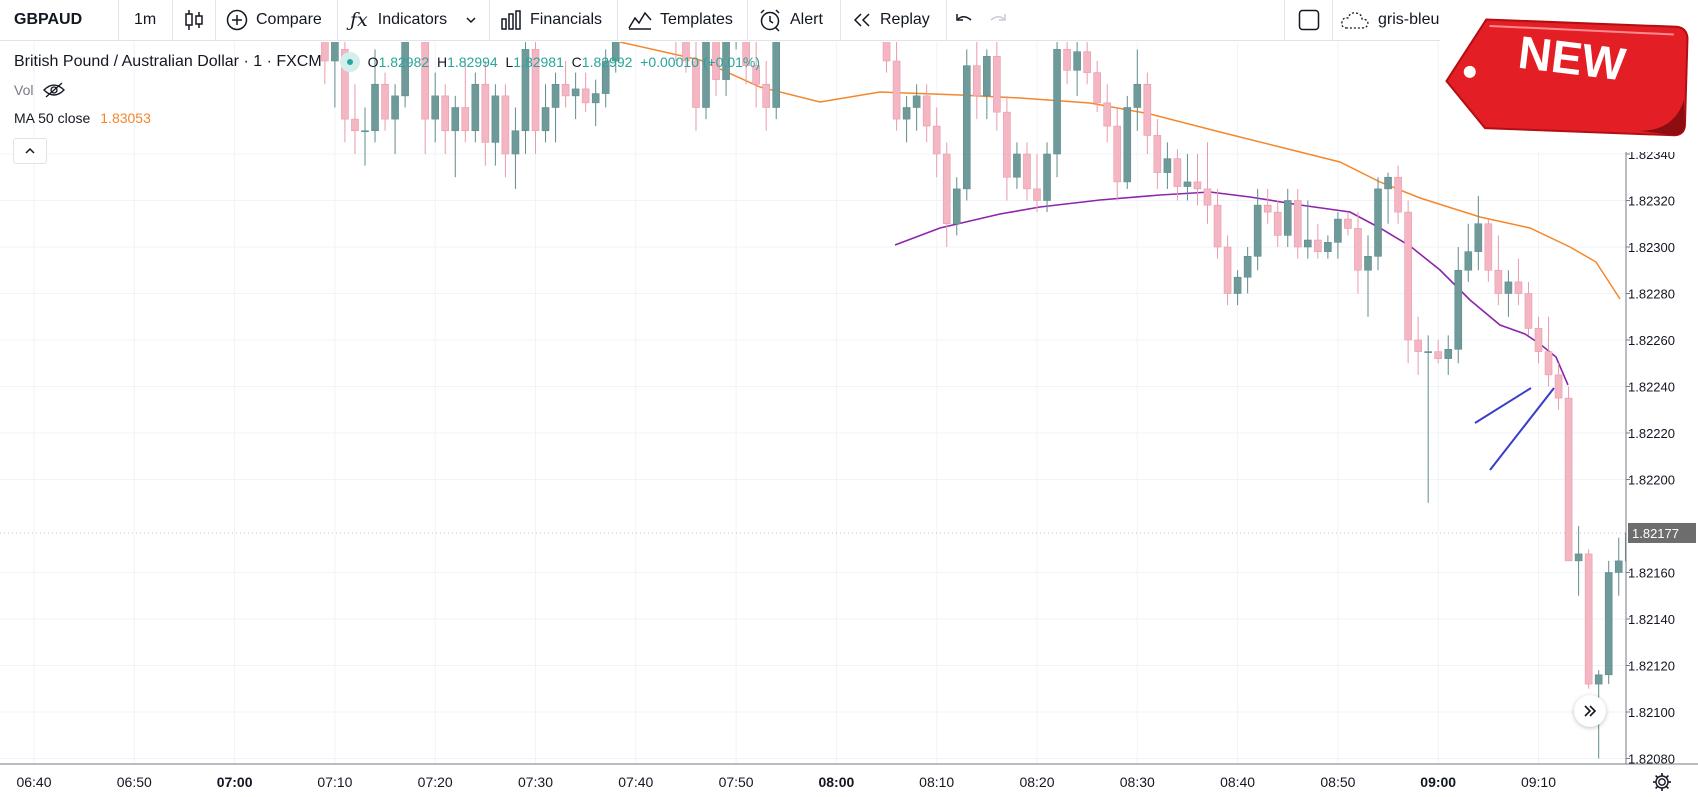 This screenshot has width=1698, height=797. I want to click on undo-button, so click(968, 20).